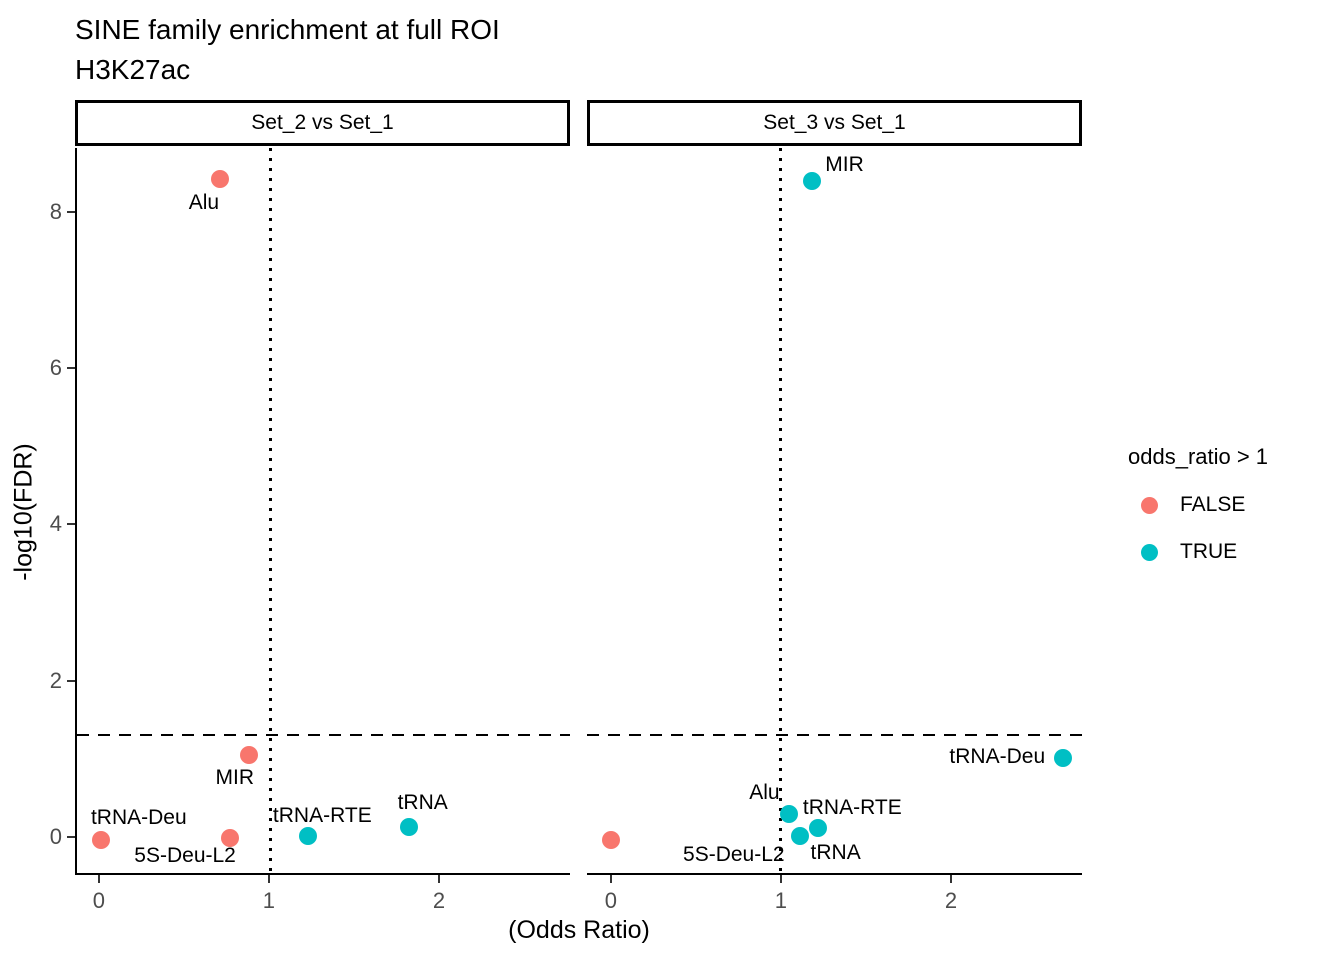  I want to click on legend-item-label: TRUE, so click(1209, 551).